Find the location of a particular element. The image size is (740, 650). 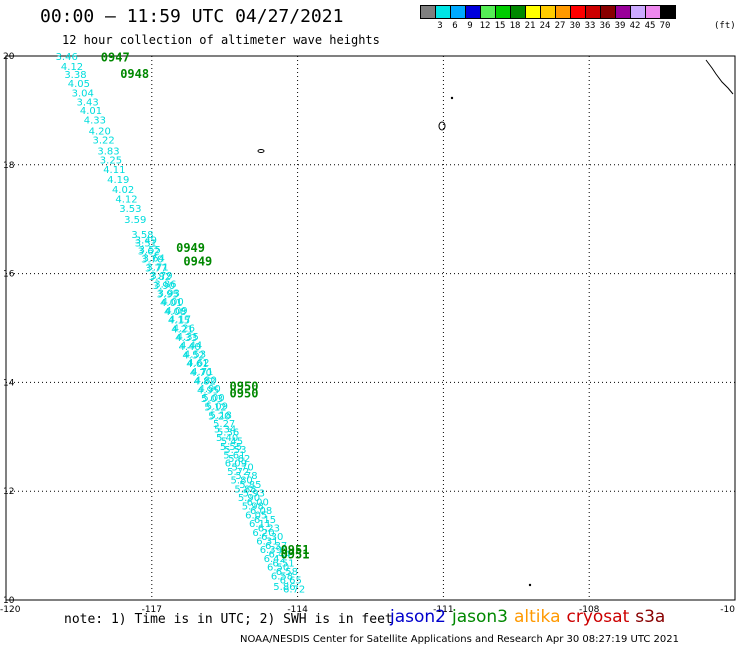

swh-value-label: 6.15 is located at coordinates (265, 520).